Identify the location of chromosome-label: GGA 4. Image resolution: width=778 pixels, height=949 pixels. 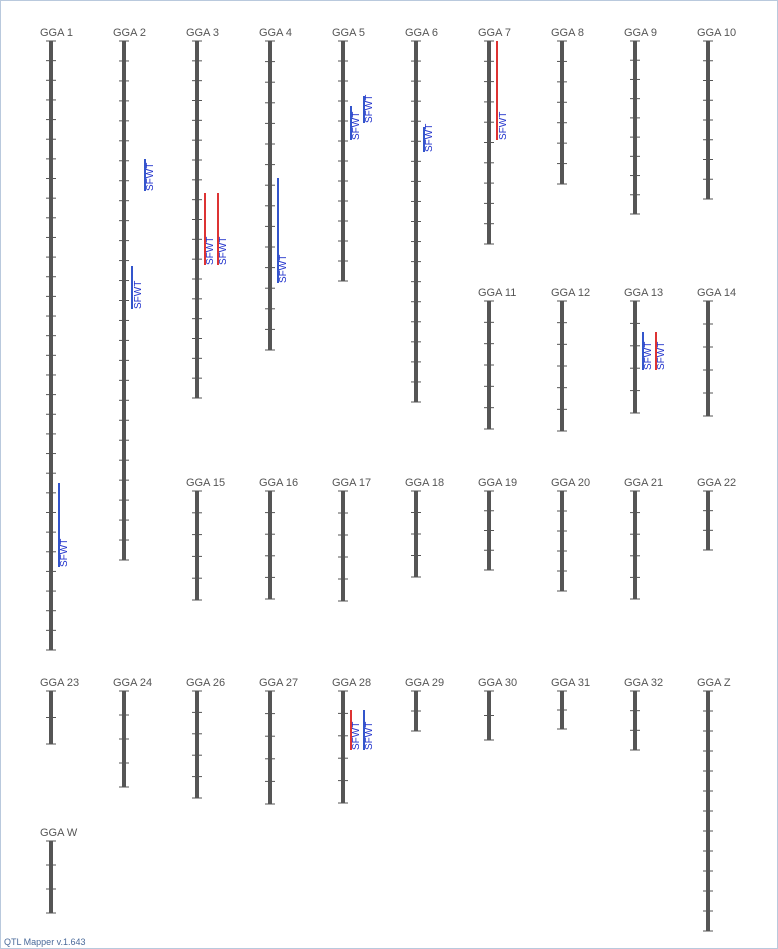
(275, 33).